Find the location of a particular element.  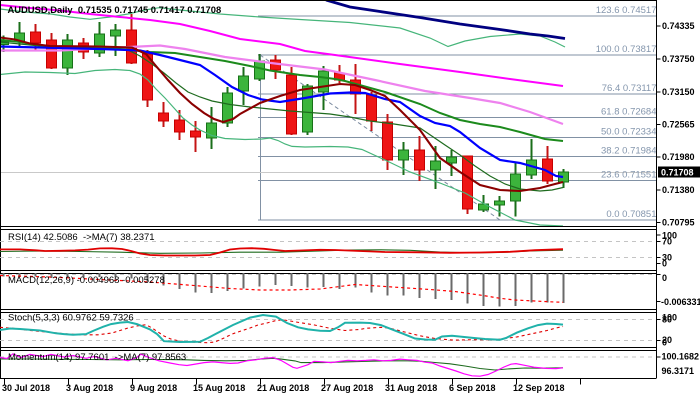

svg-text: 12 Sep 2018 is located at coordinates (539, 388).